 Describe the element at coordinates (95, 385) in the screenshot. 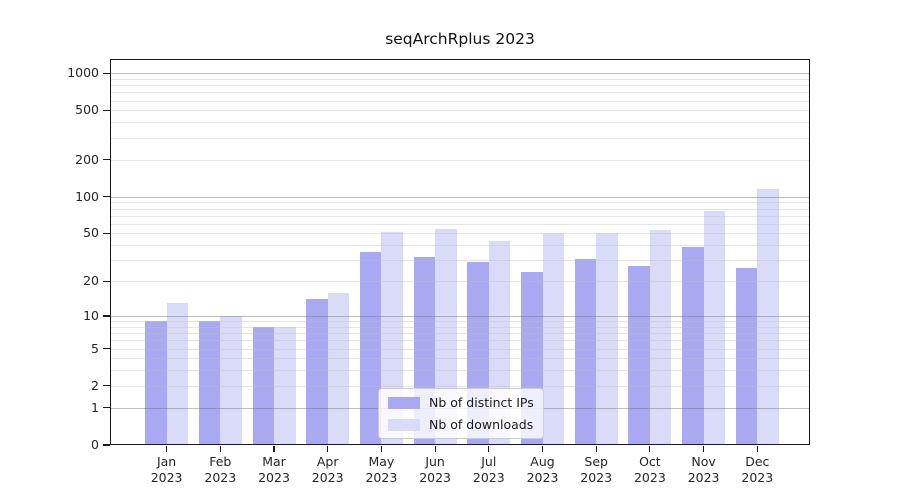

I see `y-tick-label: 2` at that location.